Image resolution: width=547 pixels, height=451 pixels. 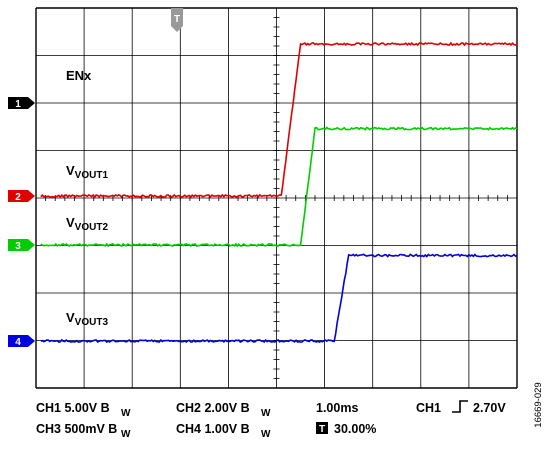 What do you see at coordinates (21, 103) in the screenshot?
I see `channel-marker-1: 1` at bounding box center [21, 103].